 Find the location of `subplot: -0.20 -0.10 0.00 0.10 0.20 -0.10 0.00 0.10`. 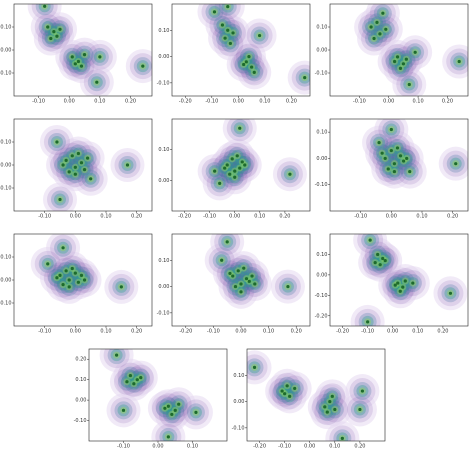

subplot: -0.20 -0.10 0.00 0.10 0.20 -0.10 0.00 0.10 is located at coordinates (234, 284).